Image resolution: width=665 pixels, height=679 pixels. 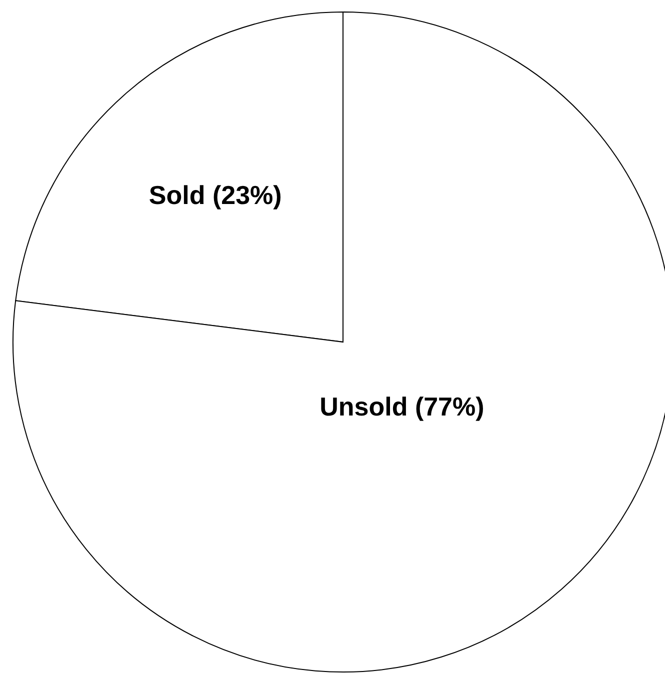 I want to click on slice-label: Sold (23%), so click(x=215, y=195).